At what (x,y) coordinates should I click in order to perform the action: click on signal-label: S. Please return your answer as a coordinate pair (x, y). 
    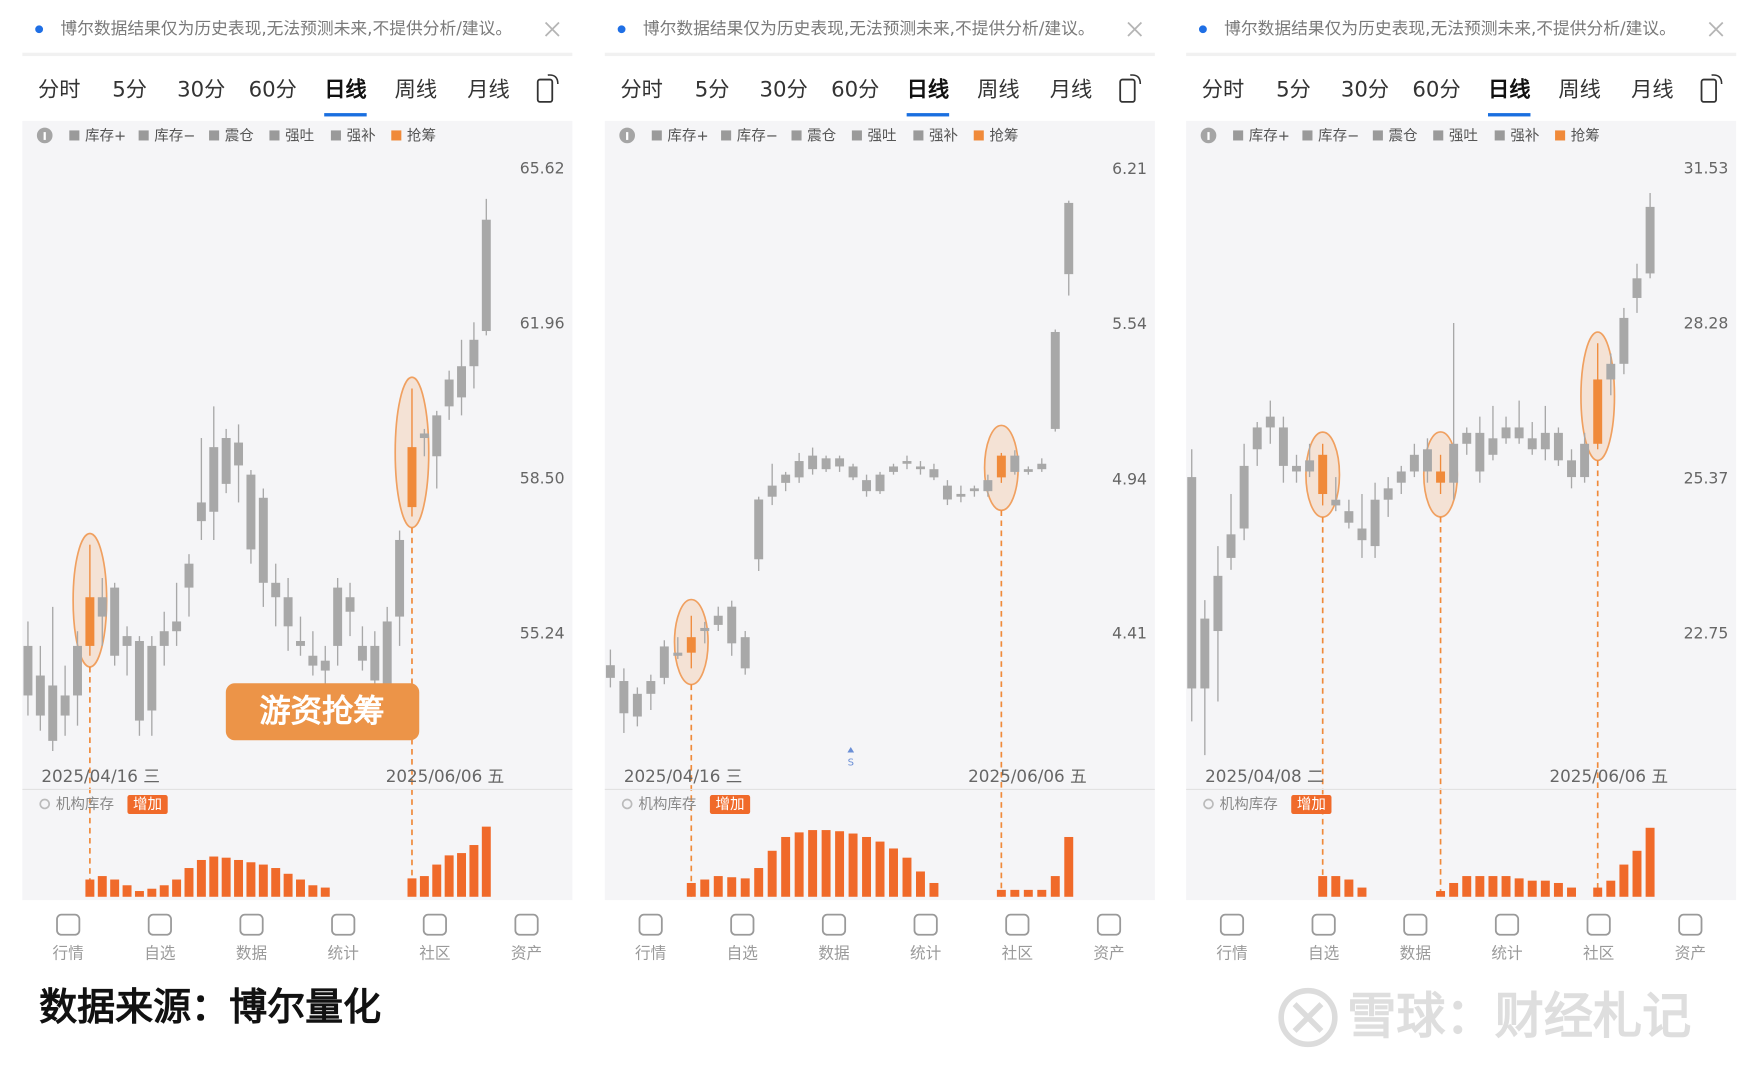
    Looking at the image, I should click on (851, 763).